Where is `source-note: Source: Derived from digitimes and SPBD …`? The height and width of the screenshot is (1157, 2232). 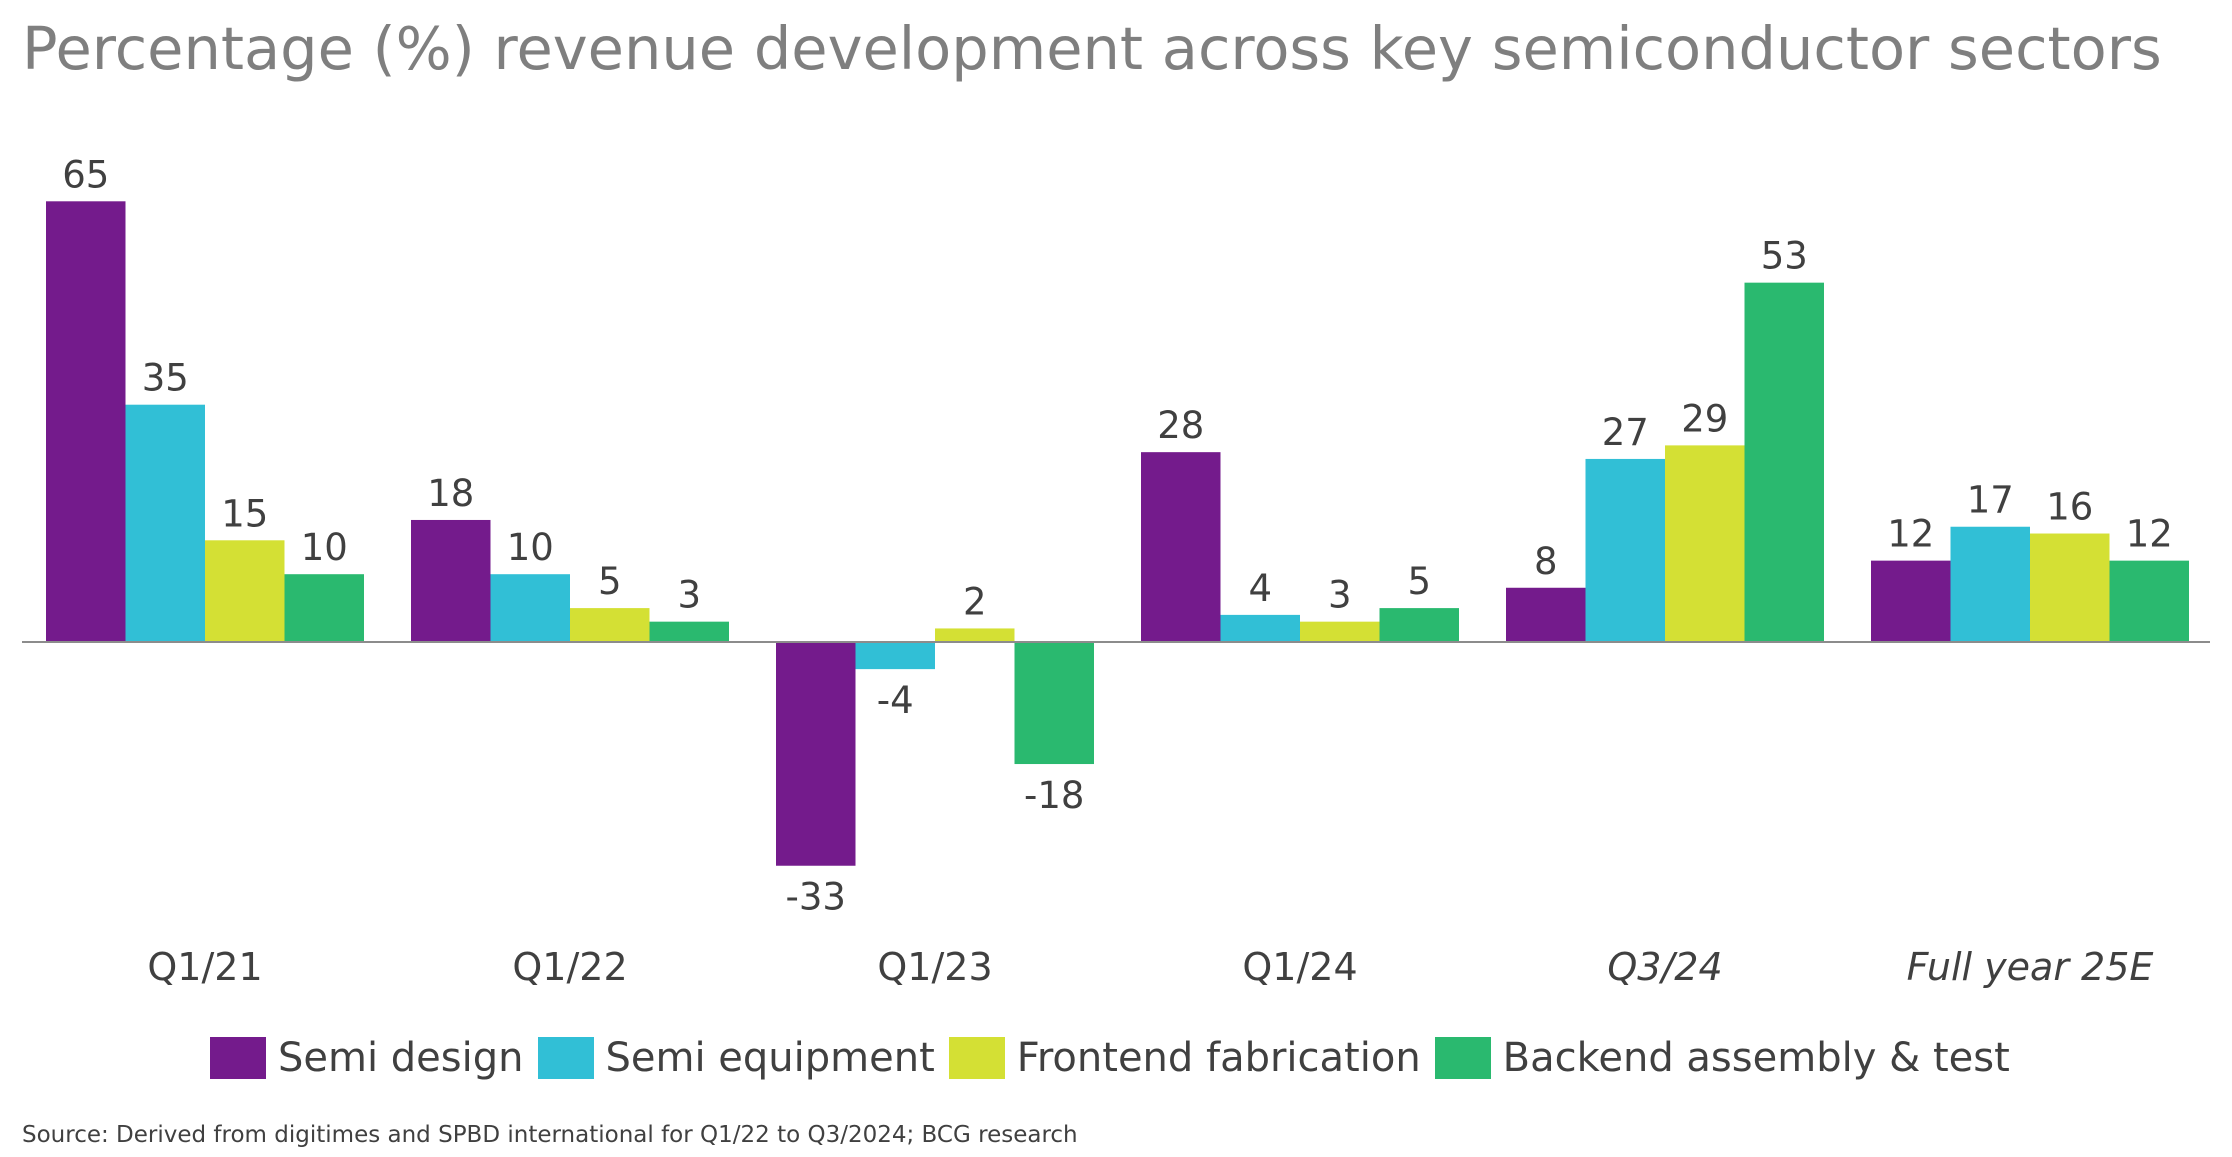 source-note: Source: Derived from digitimes and SPBD … is located at coordinates (550, 1135).